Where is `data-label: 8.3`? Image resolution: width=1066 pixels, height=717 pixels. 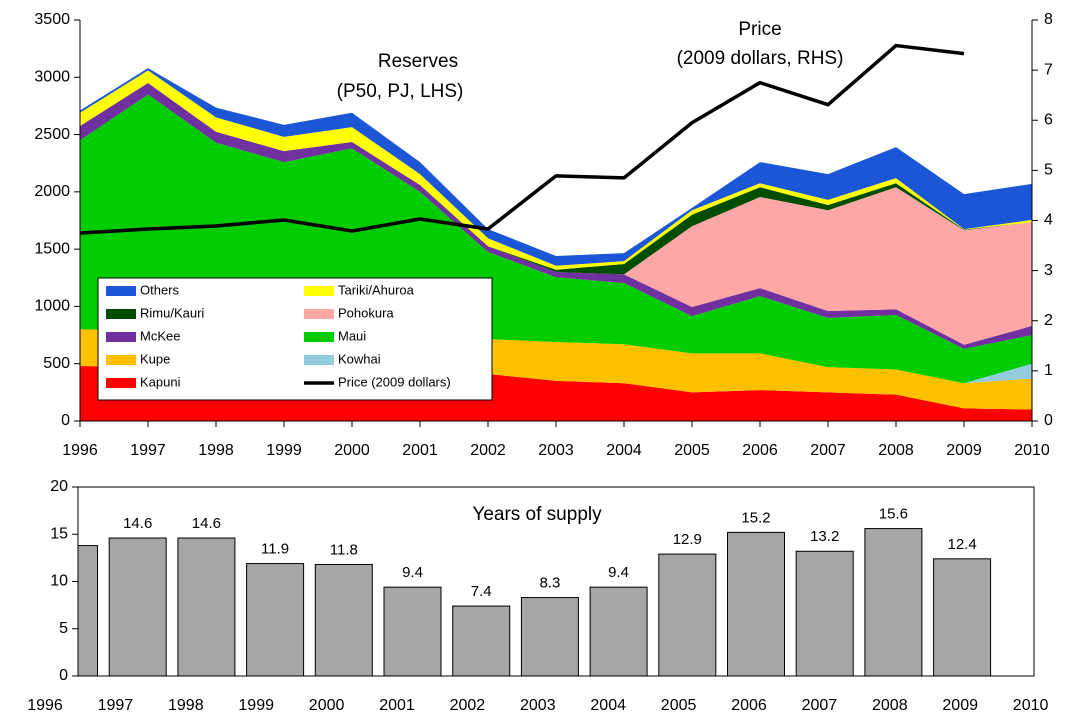 data-label: 8.3 is located at coordinates (549, 583).